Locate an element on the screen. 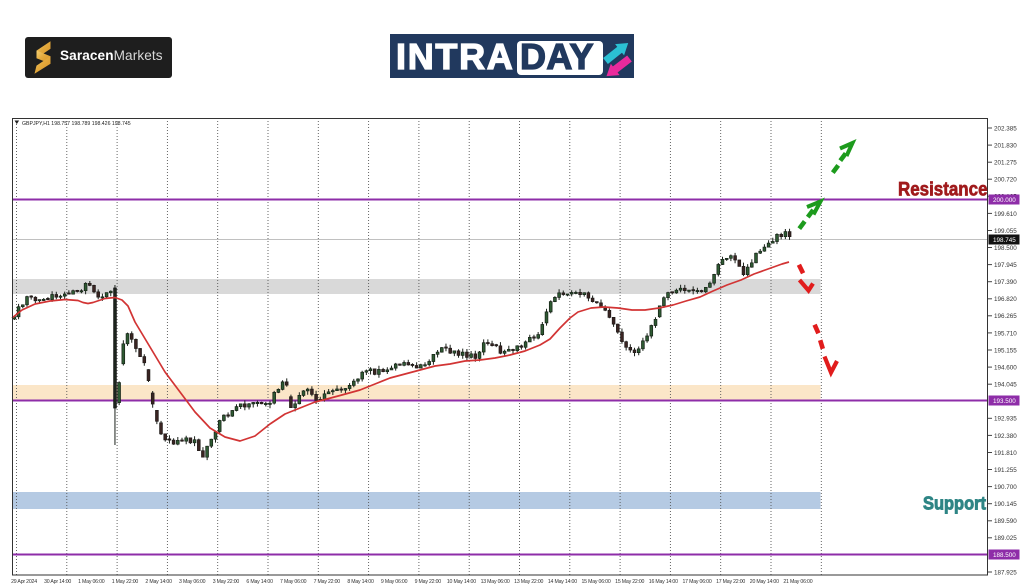 The image size is (1024, 587). svg-text: 195.710 is located at coordinates (1005, 333).